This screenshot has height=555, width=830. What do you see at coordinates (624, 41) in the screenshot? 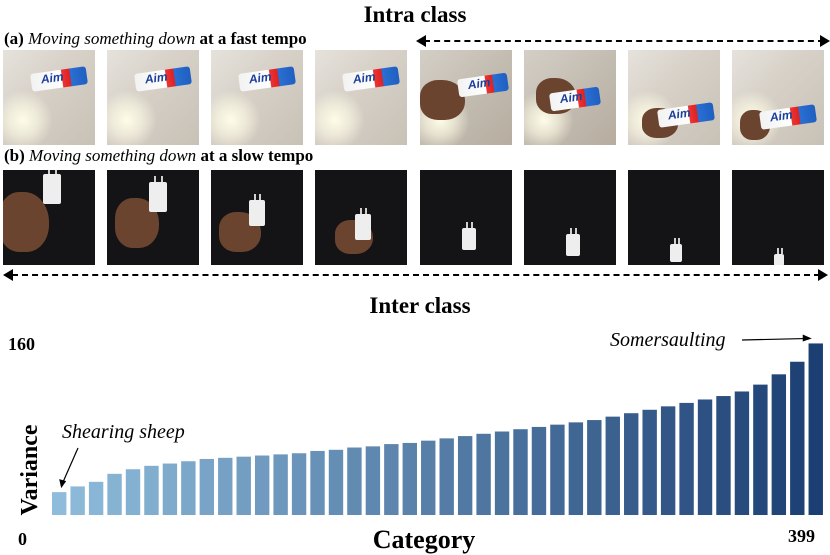
I see `intra-arrow-line` at bounding box center [624, 41].